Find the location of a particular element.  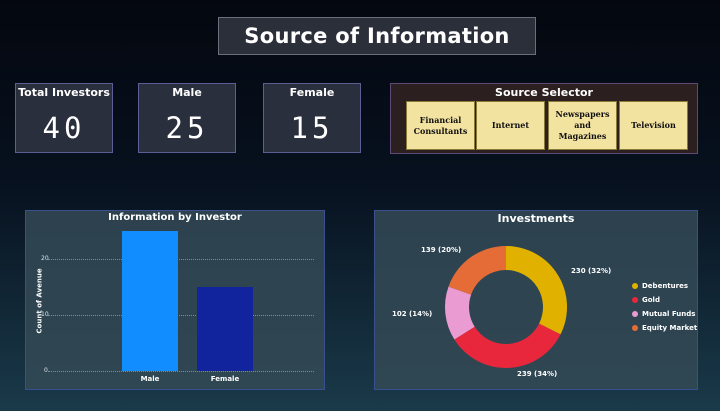

data-label-equity-market: 139 (20%) is located at coordinates (441, 250).